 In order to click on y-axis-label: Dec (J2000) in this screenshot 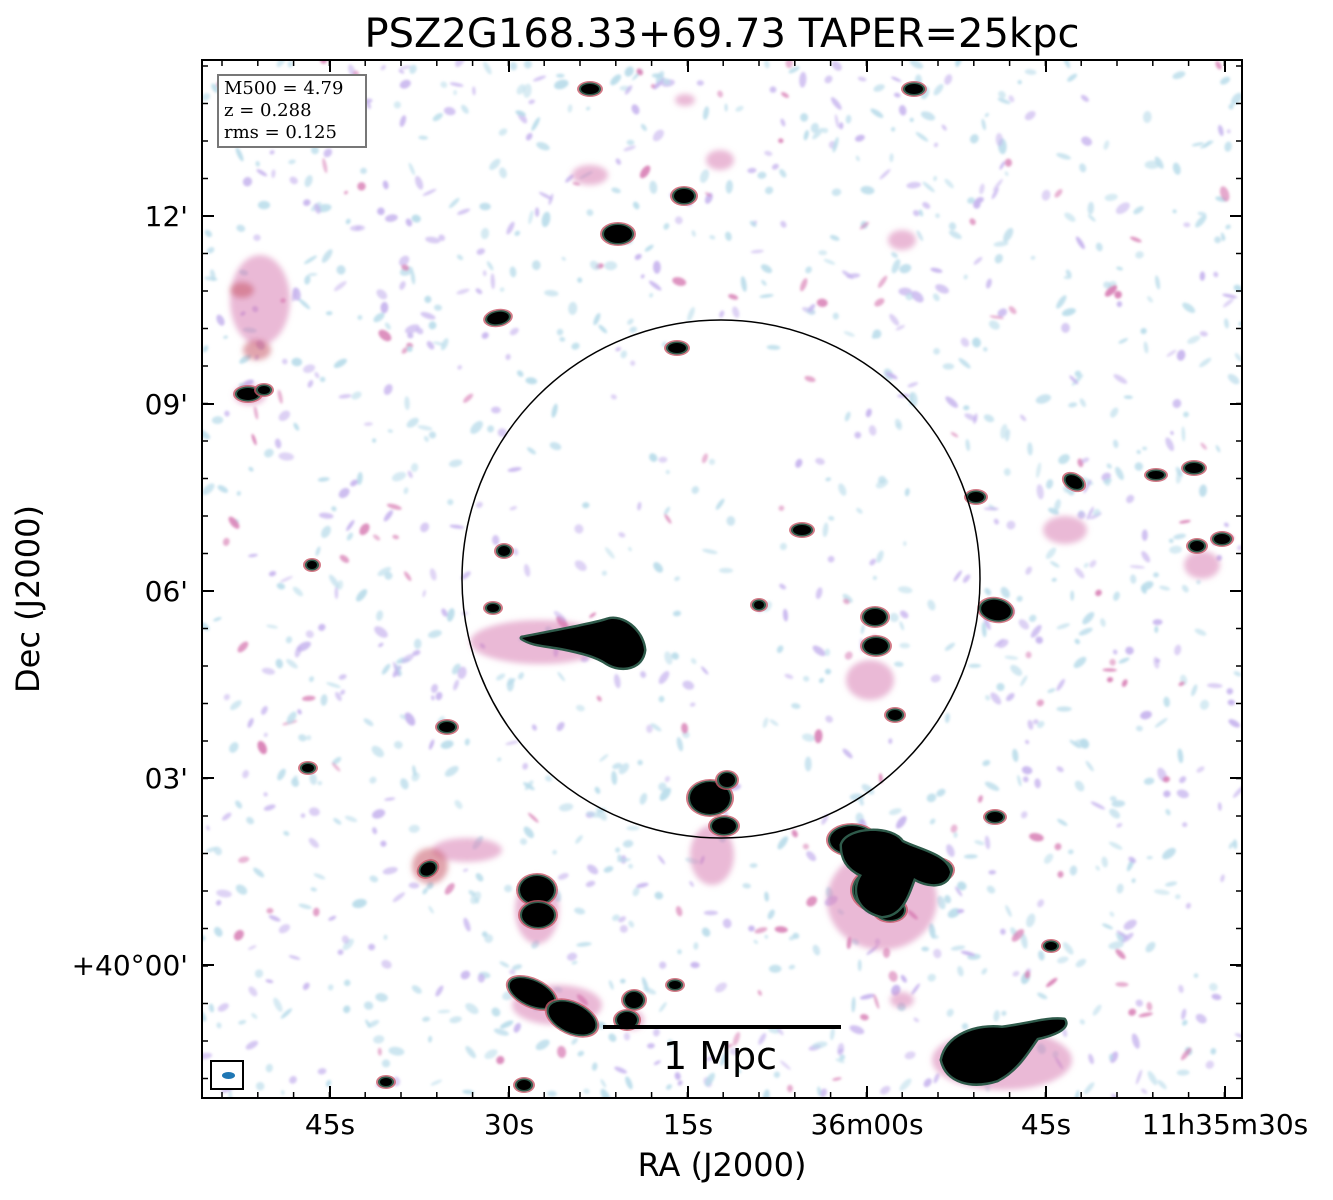, I will do `click(28, 599)`.